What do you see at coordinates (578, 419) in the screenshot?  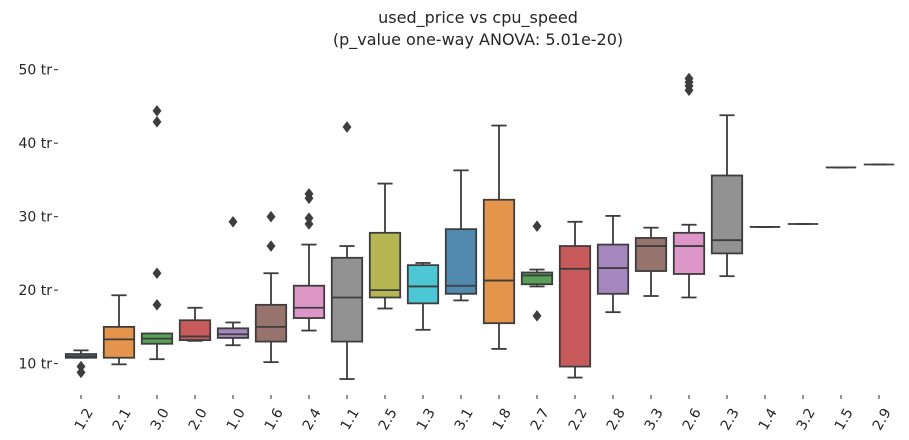 I see `x-tick-label: 2.2` at bounding box center [578, 419].